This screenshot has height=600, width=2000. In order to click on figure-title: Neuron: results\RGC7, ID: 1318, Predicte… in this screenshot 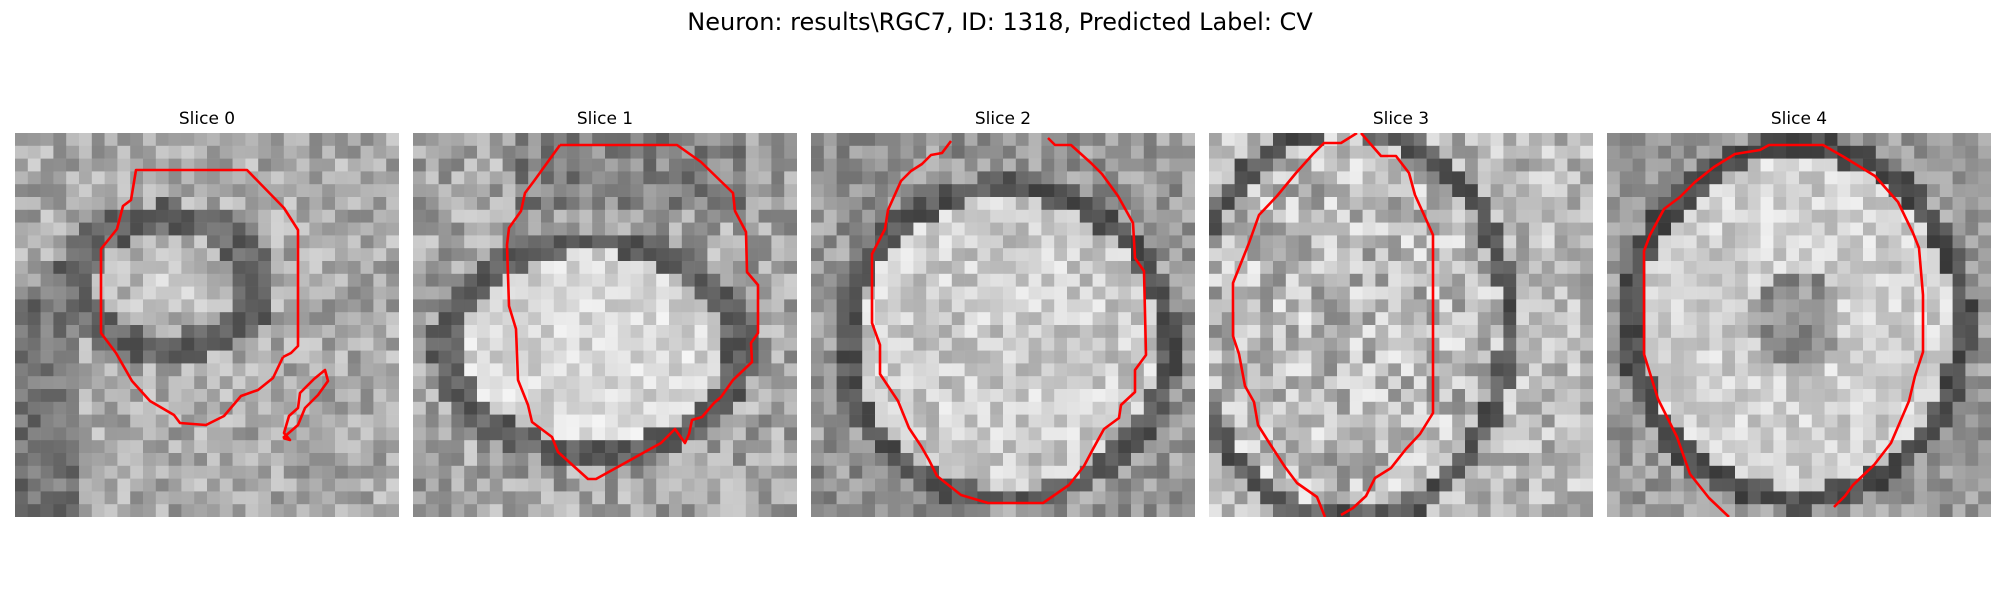, I will do `click(1000, 22)`.